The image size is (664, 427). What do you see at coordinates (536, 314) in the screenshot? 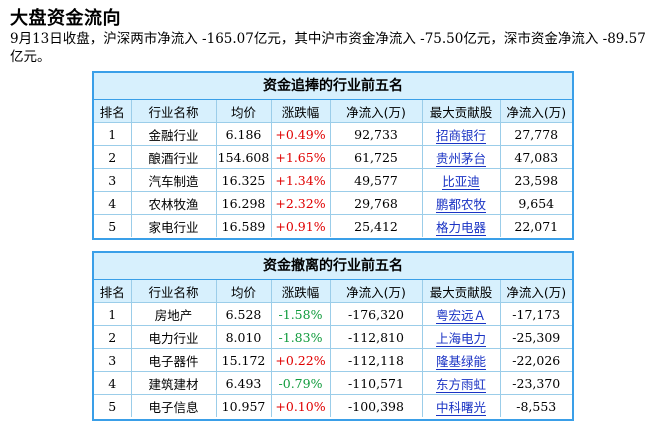
I see `stock-net-inflow-cell: -17,173` at bounding box center [536, 314].